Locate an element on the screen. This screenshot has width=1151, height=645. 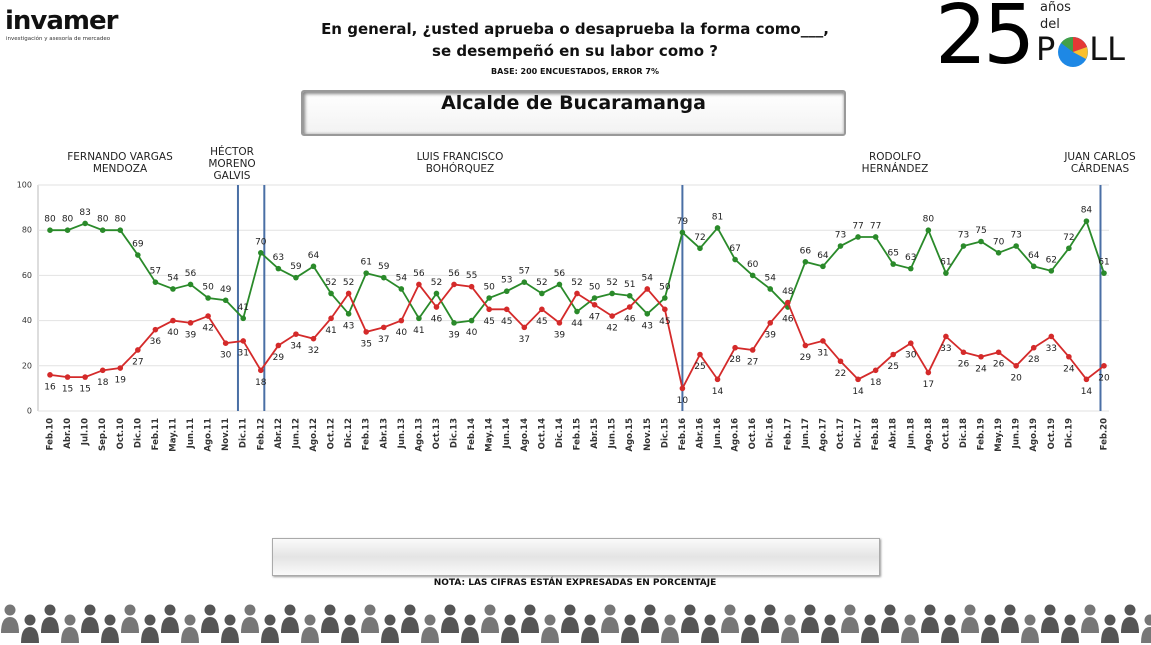
data-label: 56 is located at coordinates (454, 274).